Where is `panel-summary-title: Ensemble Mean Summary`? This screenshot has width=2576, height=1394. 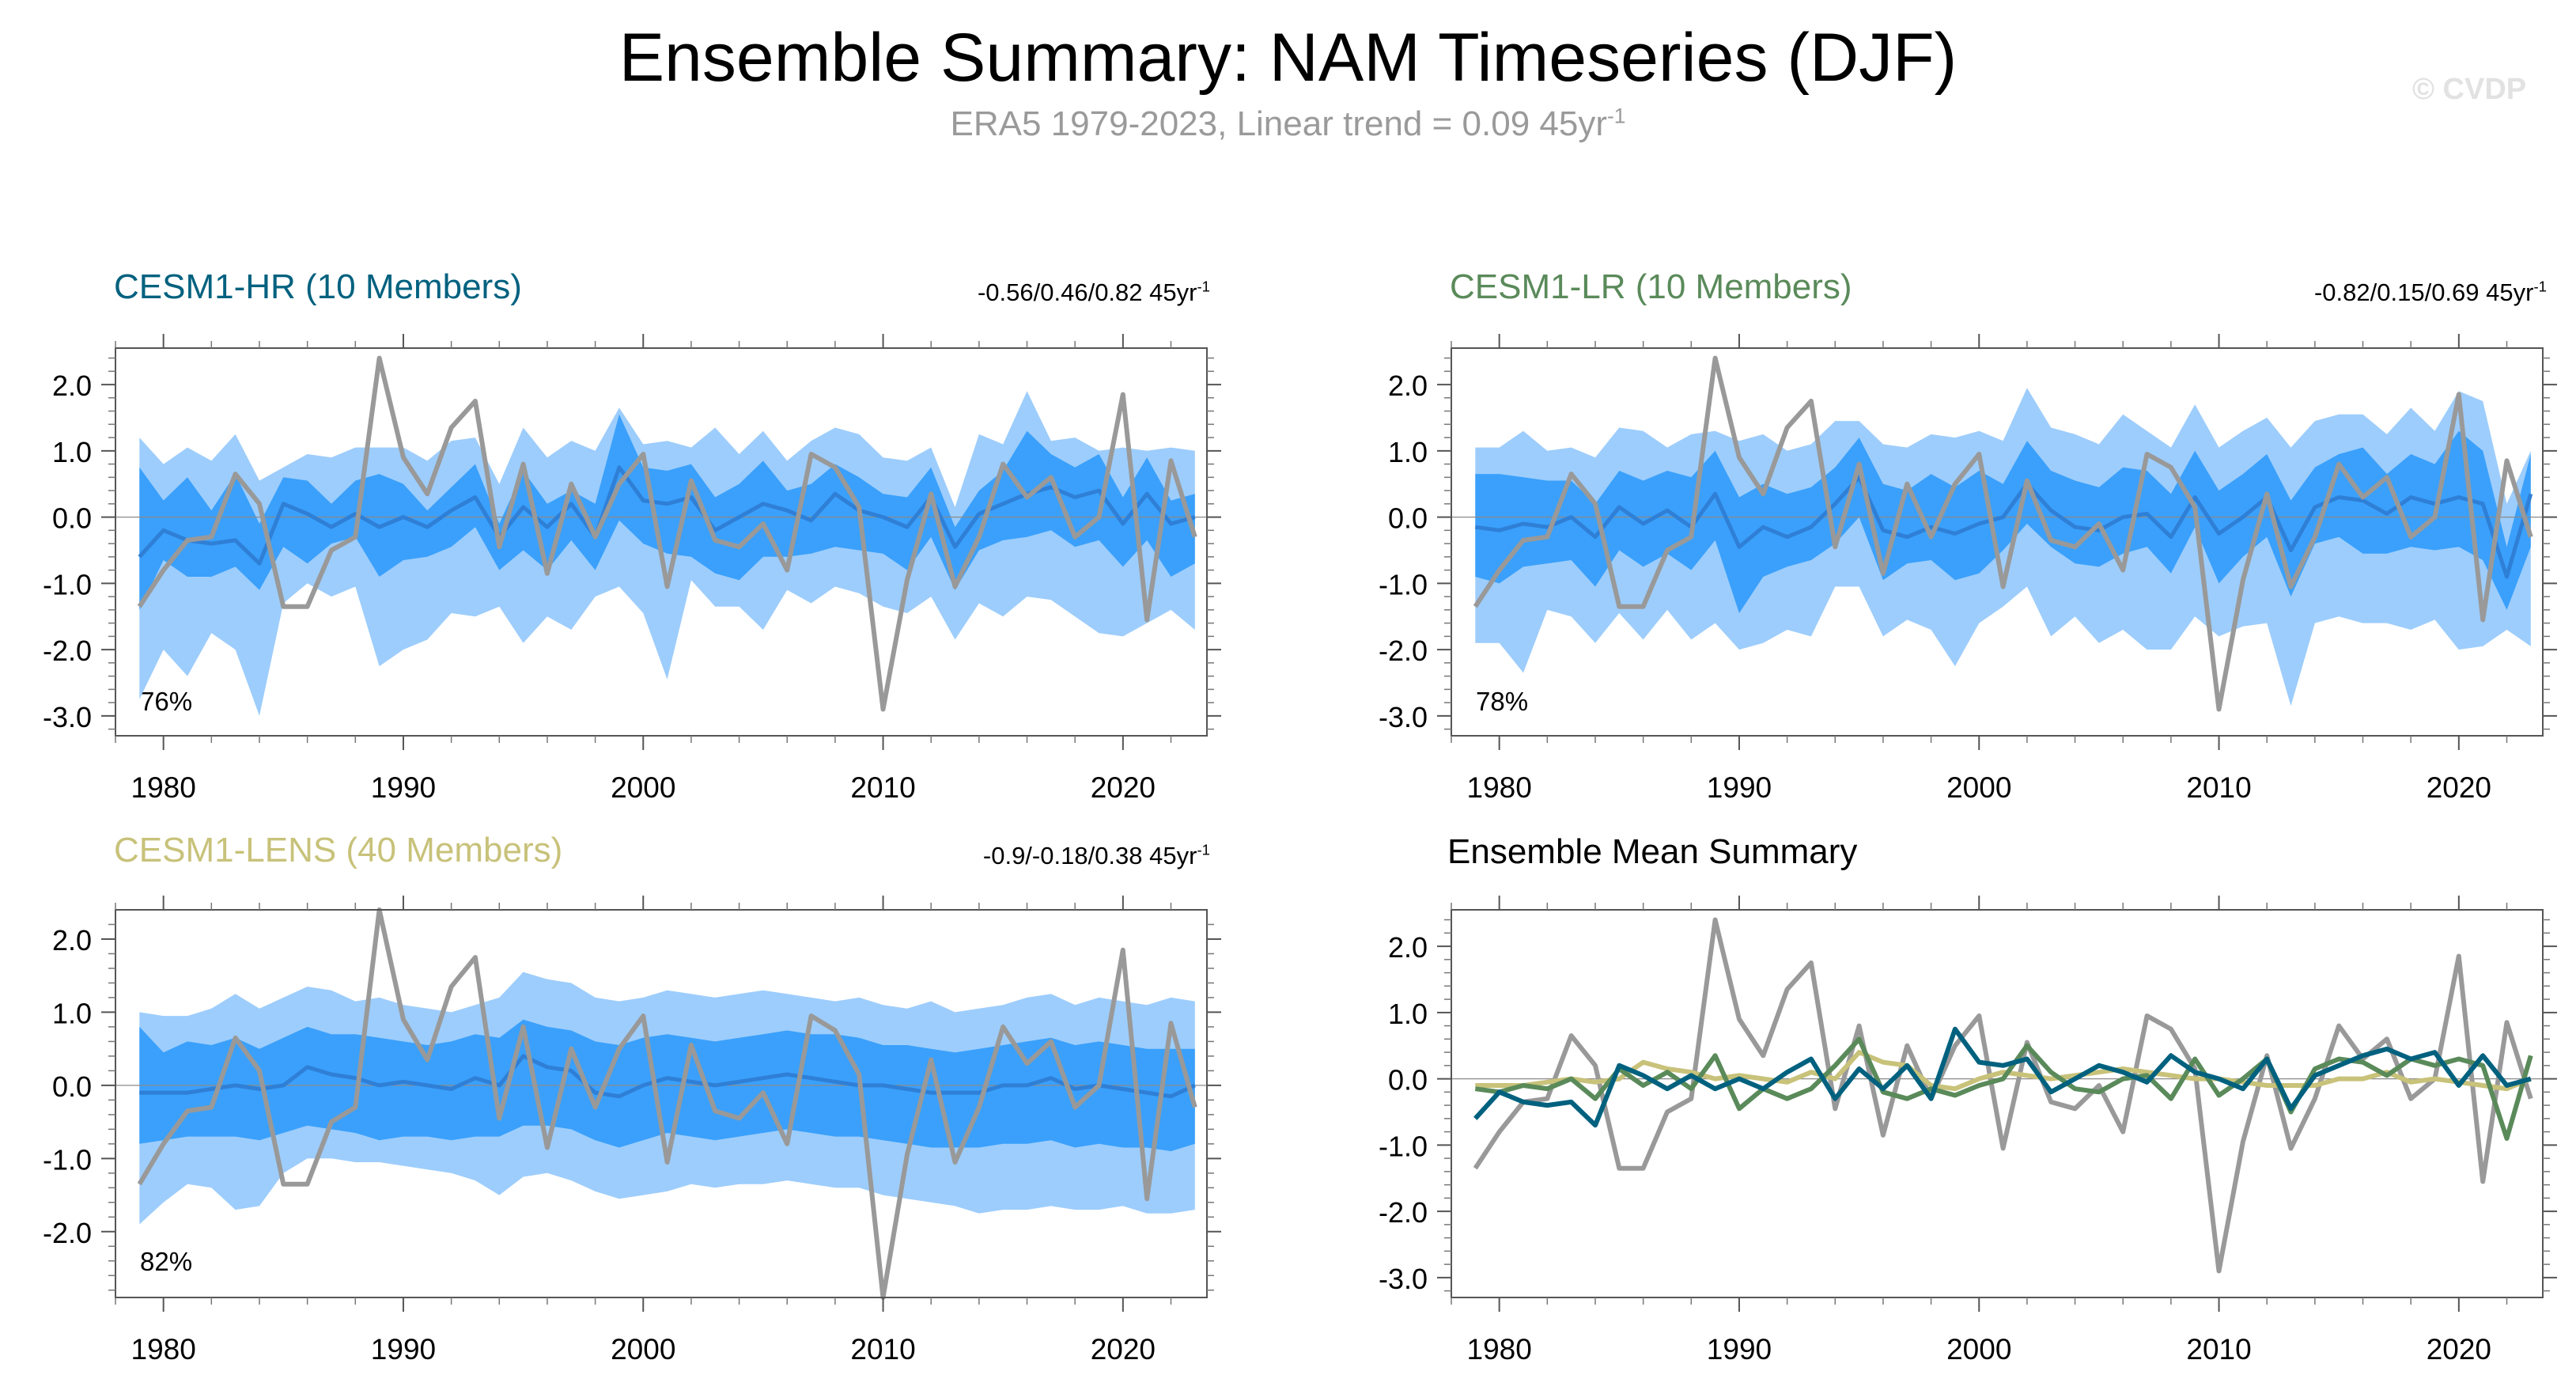
panel-summary-title: Ensemble Mean Summary is located at coordinates (1653, 851).